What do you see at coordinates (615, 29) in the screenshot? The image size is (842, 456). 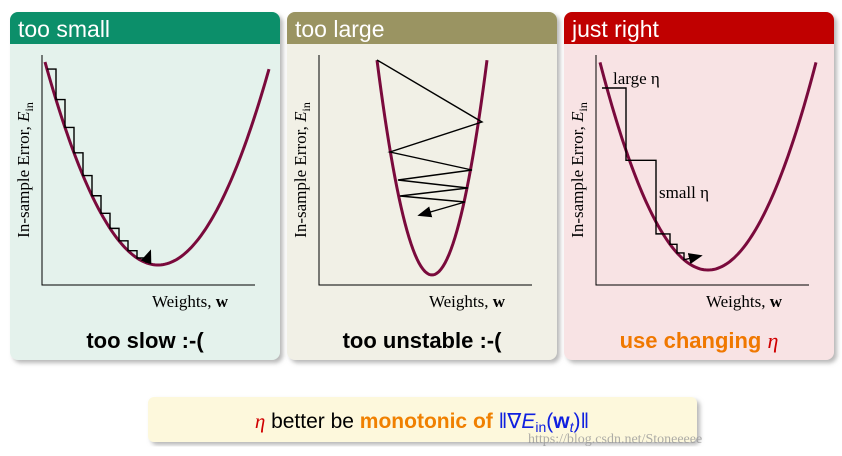 I see `panel-title: just right` at bounding box center [615, 29].